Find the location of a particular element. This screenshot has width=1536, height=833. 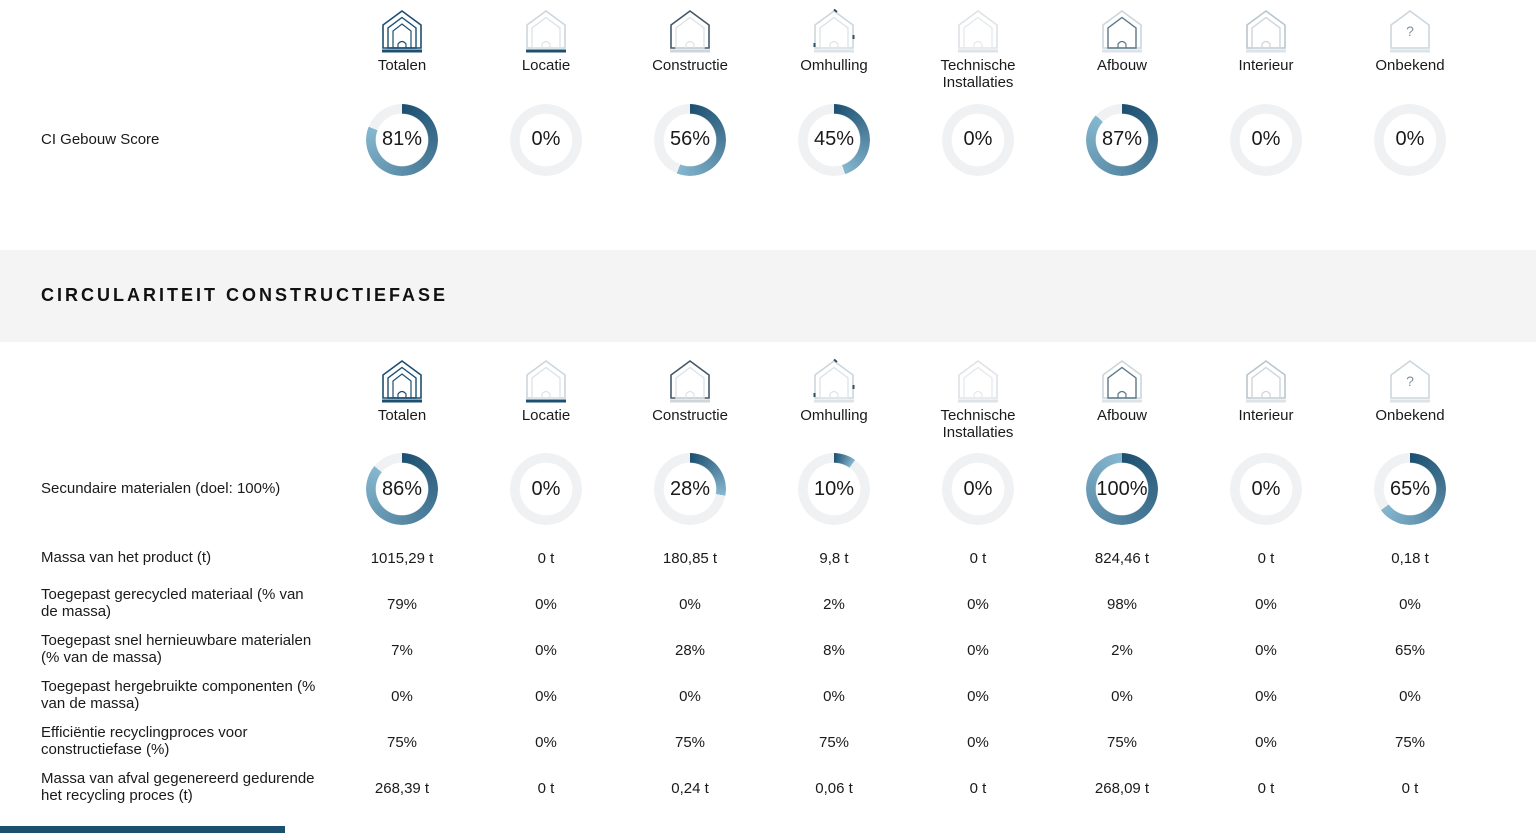

column-label: Omhulling is located at coordinates (834, 415).